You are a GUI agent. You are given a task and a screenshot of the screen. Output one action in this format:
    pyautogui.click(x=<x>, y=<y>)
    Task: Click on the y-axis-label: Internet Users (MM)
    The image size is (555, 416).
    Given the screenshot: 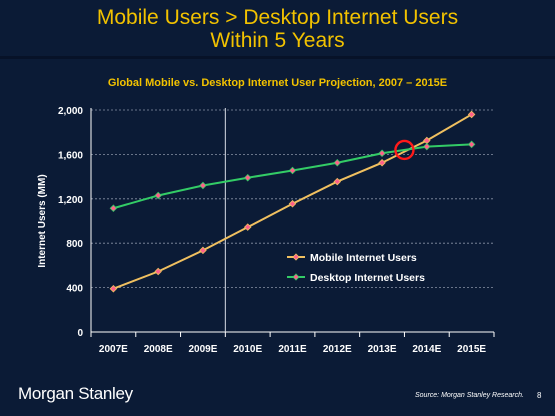 What is the action you would take?
    pyautogui.click(x=42, y=220)
    